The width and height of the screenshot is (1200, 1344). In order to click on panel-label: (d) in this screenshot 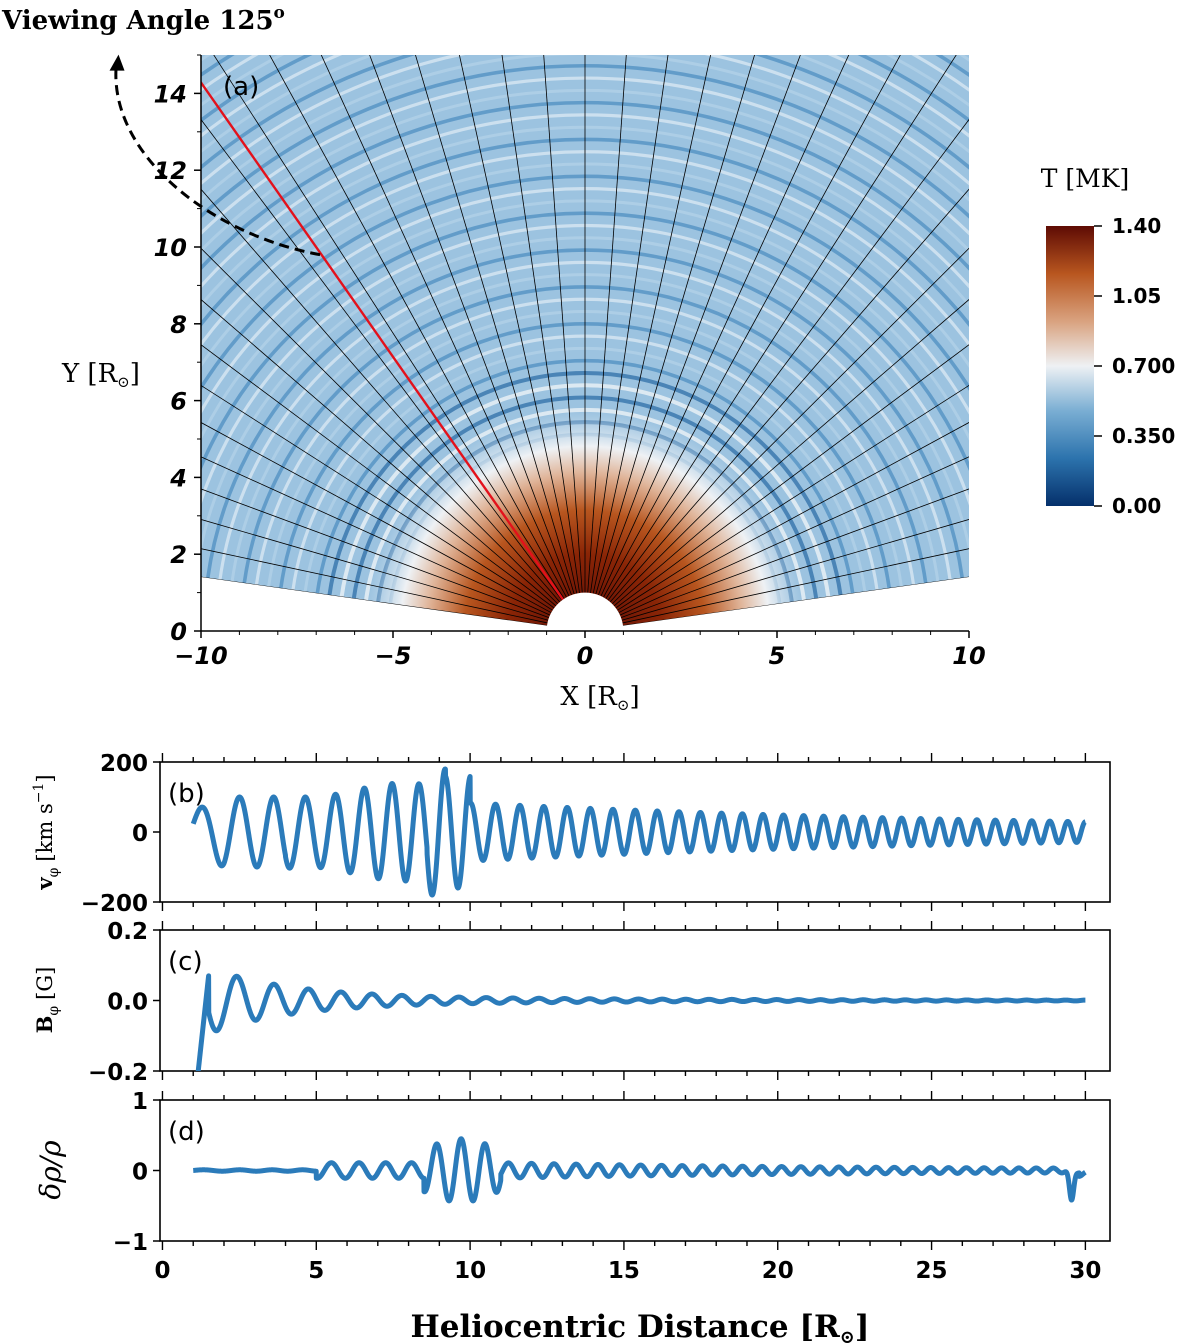, I will do `click(186, 1132)`.